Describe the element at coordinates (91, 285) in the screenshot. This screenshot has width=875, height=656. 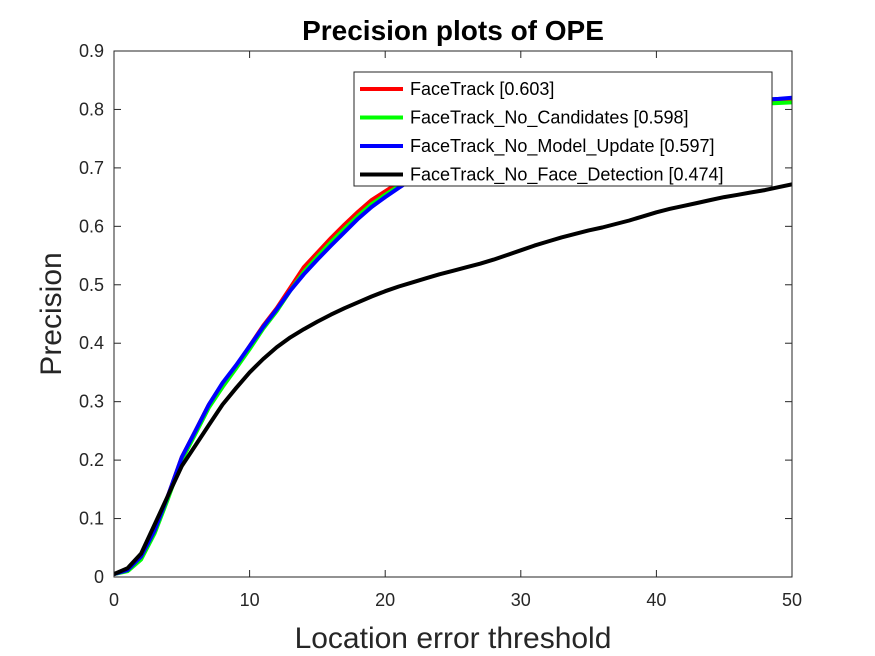
I see `y-tick-label: 0.5` at that location.